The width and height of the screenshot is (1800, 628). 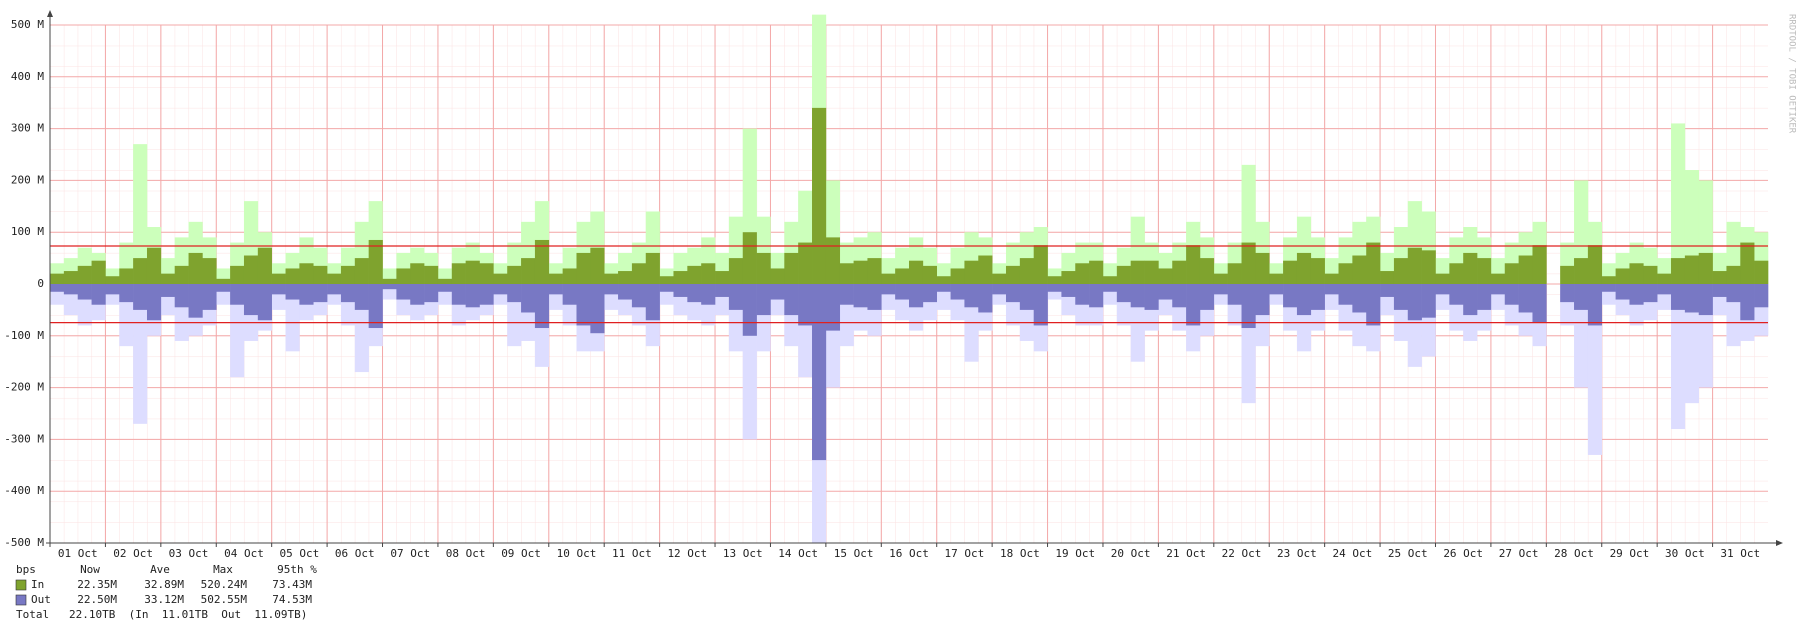 I want to click on y-tick-label: 400 M, so click(x=27, y=76).